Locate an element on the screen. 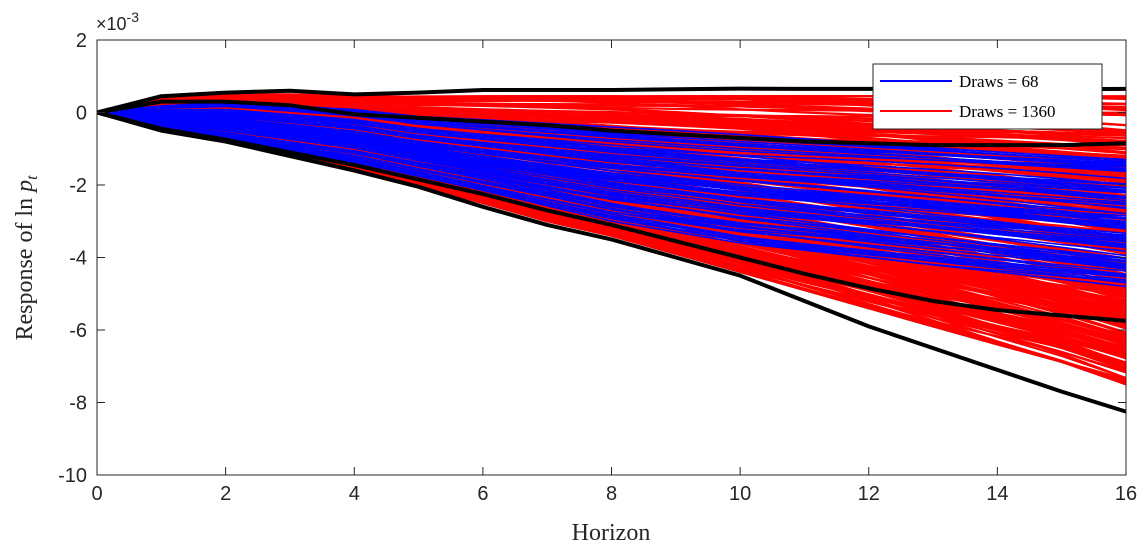 The height and width of the screenshot is (545, 1145). legend-label-draws-68: Draws = 68 is located at coordinates (998, 81).